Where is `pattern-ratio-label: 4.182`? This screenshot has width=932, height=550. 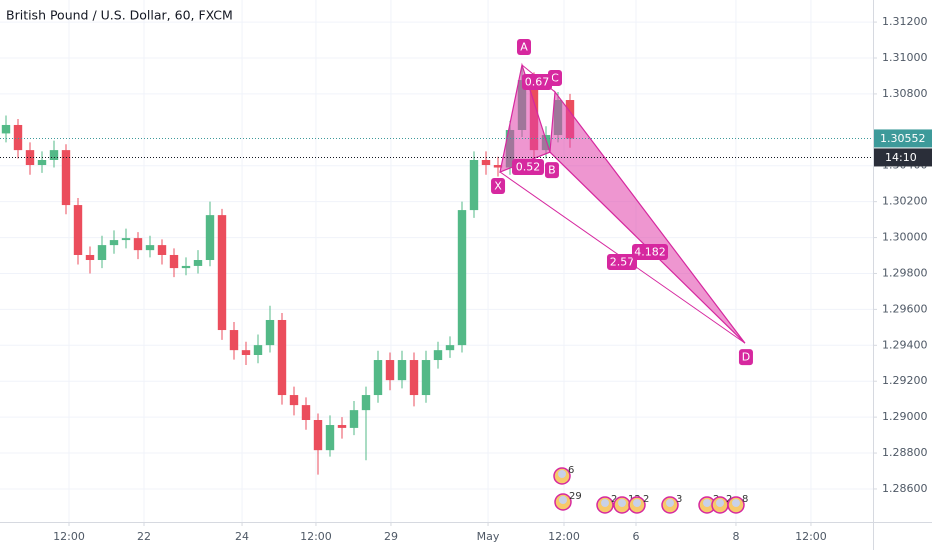 pattern-ratio-label: 4.182 is located at coordinates (650, 252).